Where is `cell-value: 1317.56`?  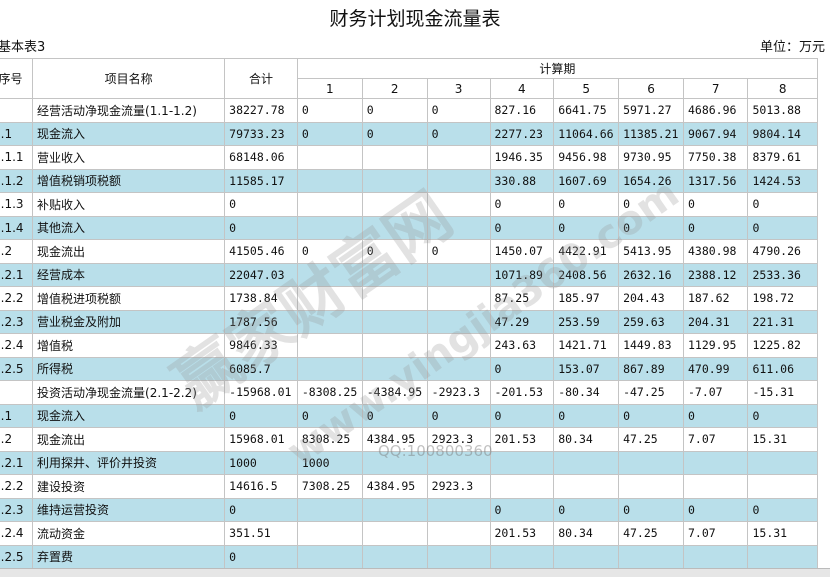 cell-value: 1317.56 is located at coordinates (715, 180).